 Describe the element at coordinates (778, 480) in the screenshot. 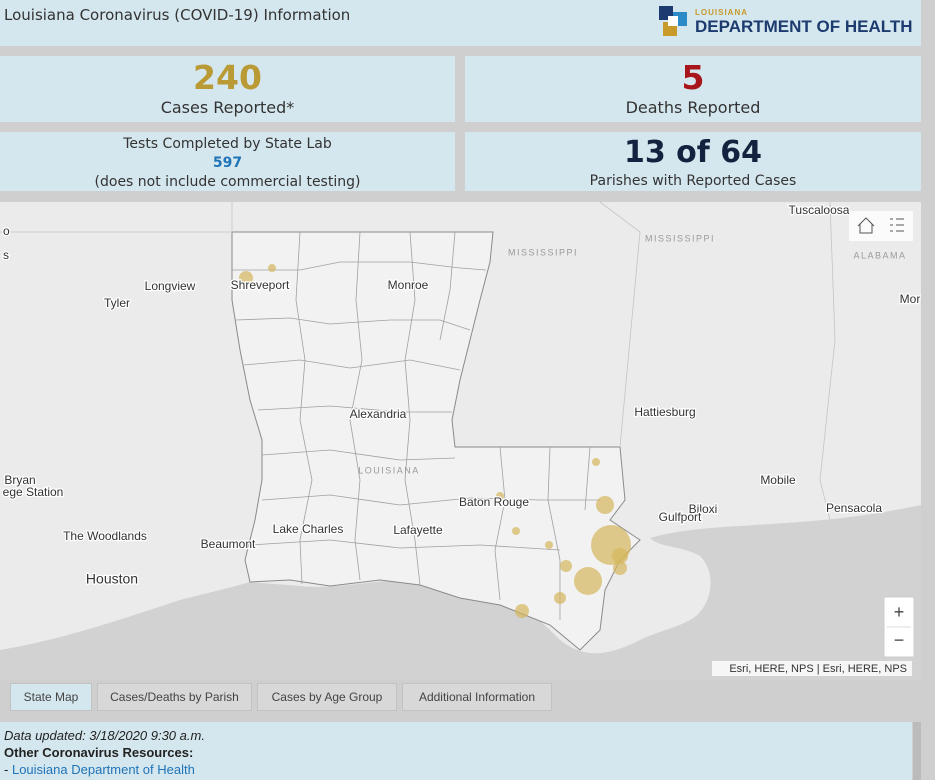

I see `map-label: Mobile` at that location.